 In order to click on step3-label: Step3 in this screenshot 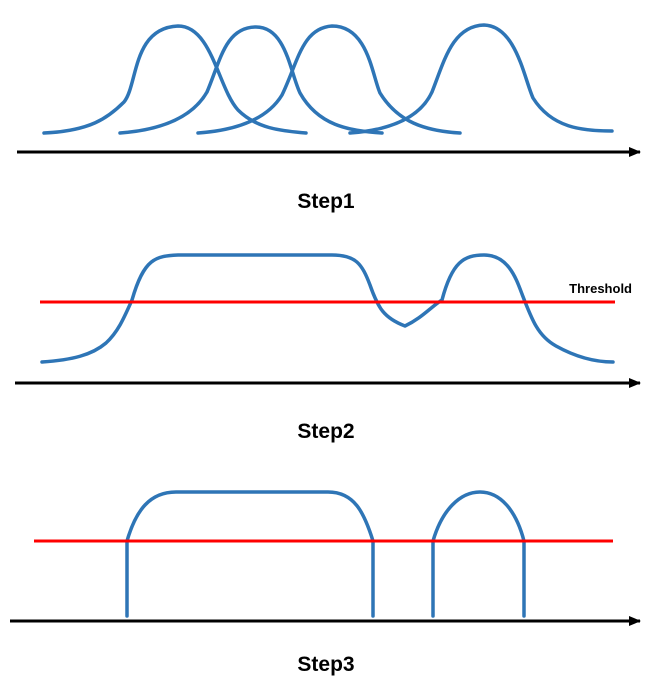, I will do `click(325, 664)`.